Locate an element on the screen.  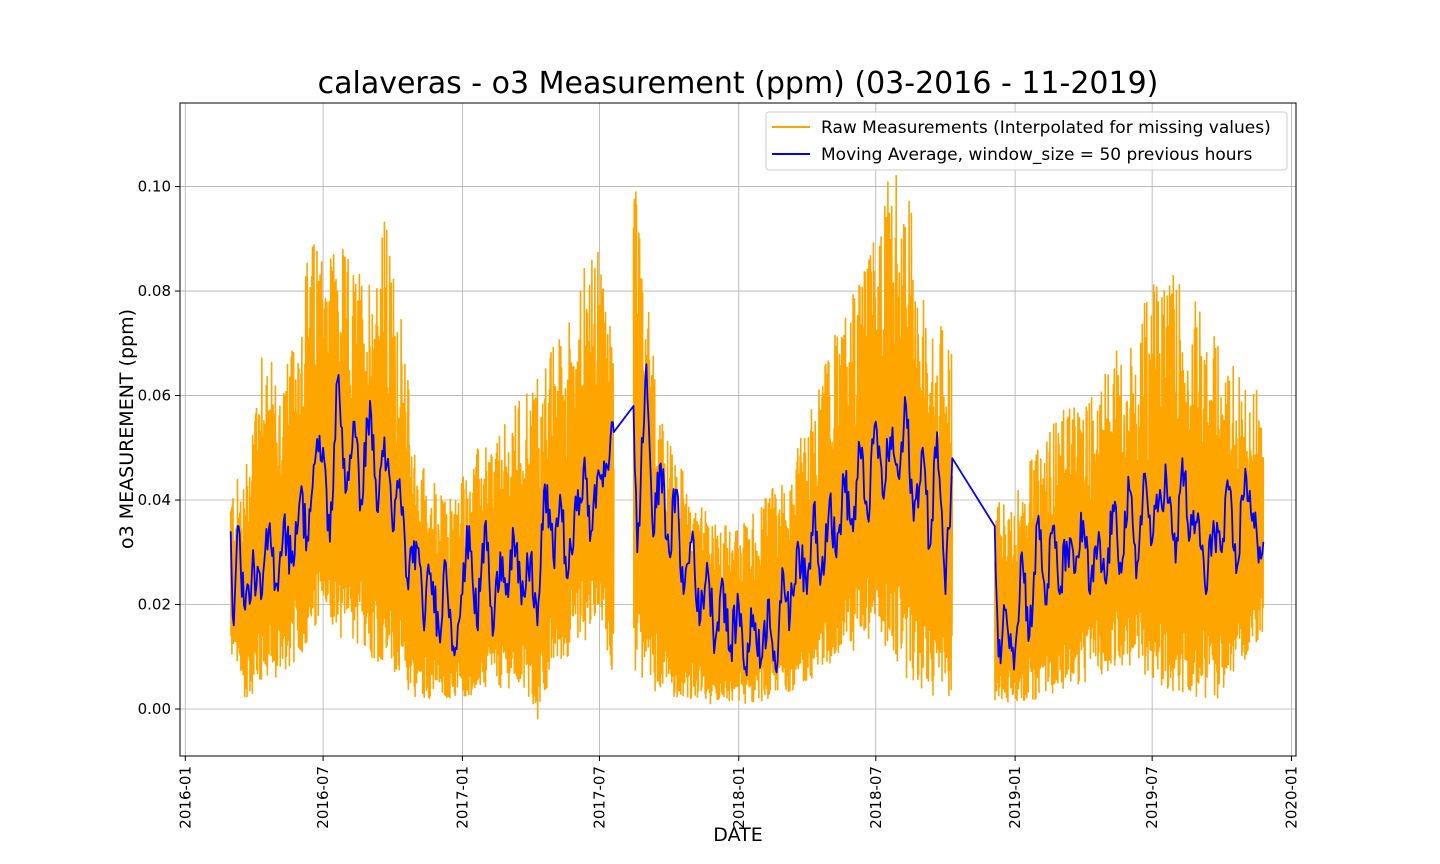
y-tick-label: 0.06 is located at coordinates (154, 396).